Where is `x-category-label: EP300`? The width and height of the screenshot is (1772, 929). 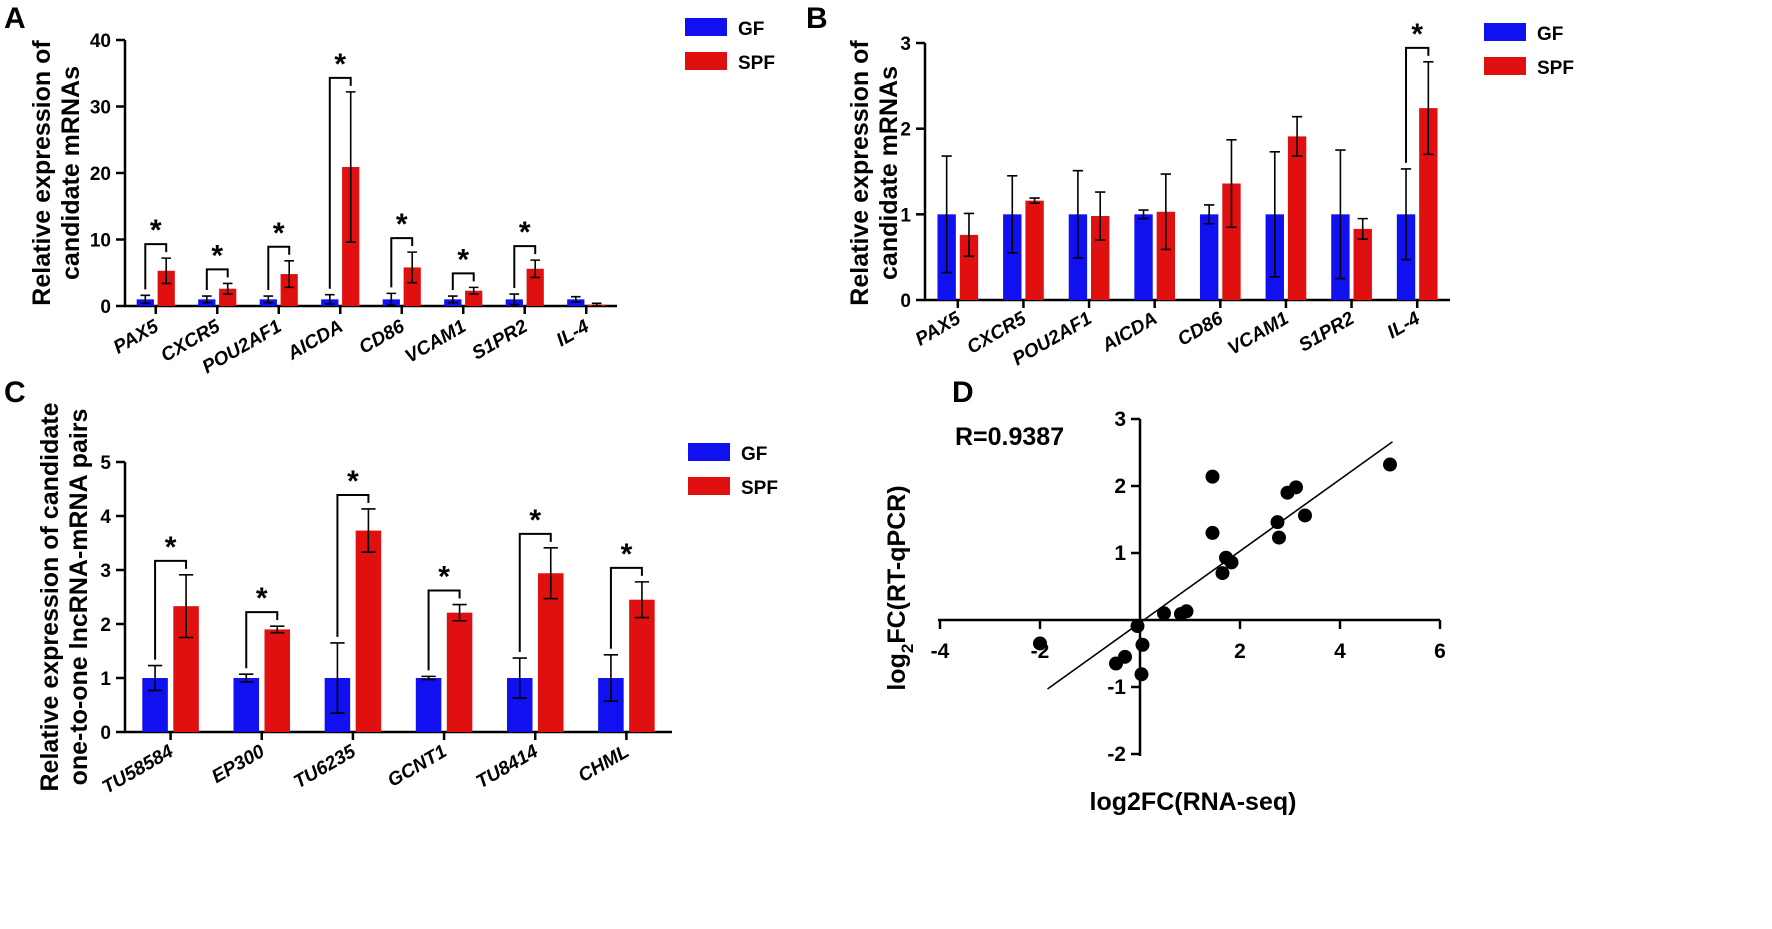 x-category-label: EP300 is located at coordinates (238, 764).